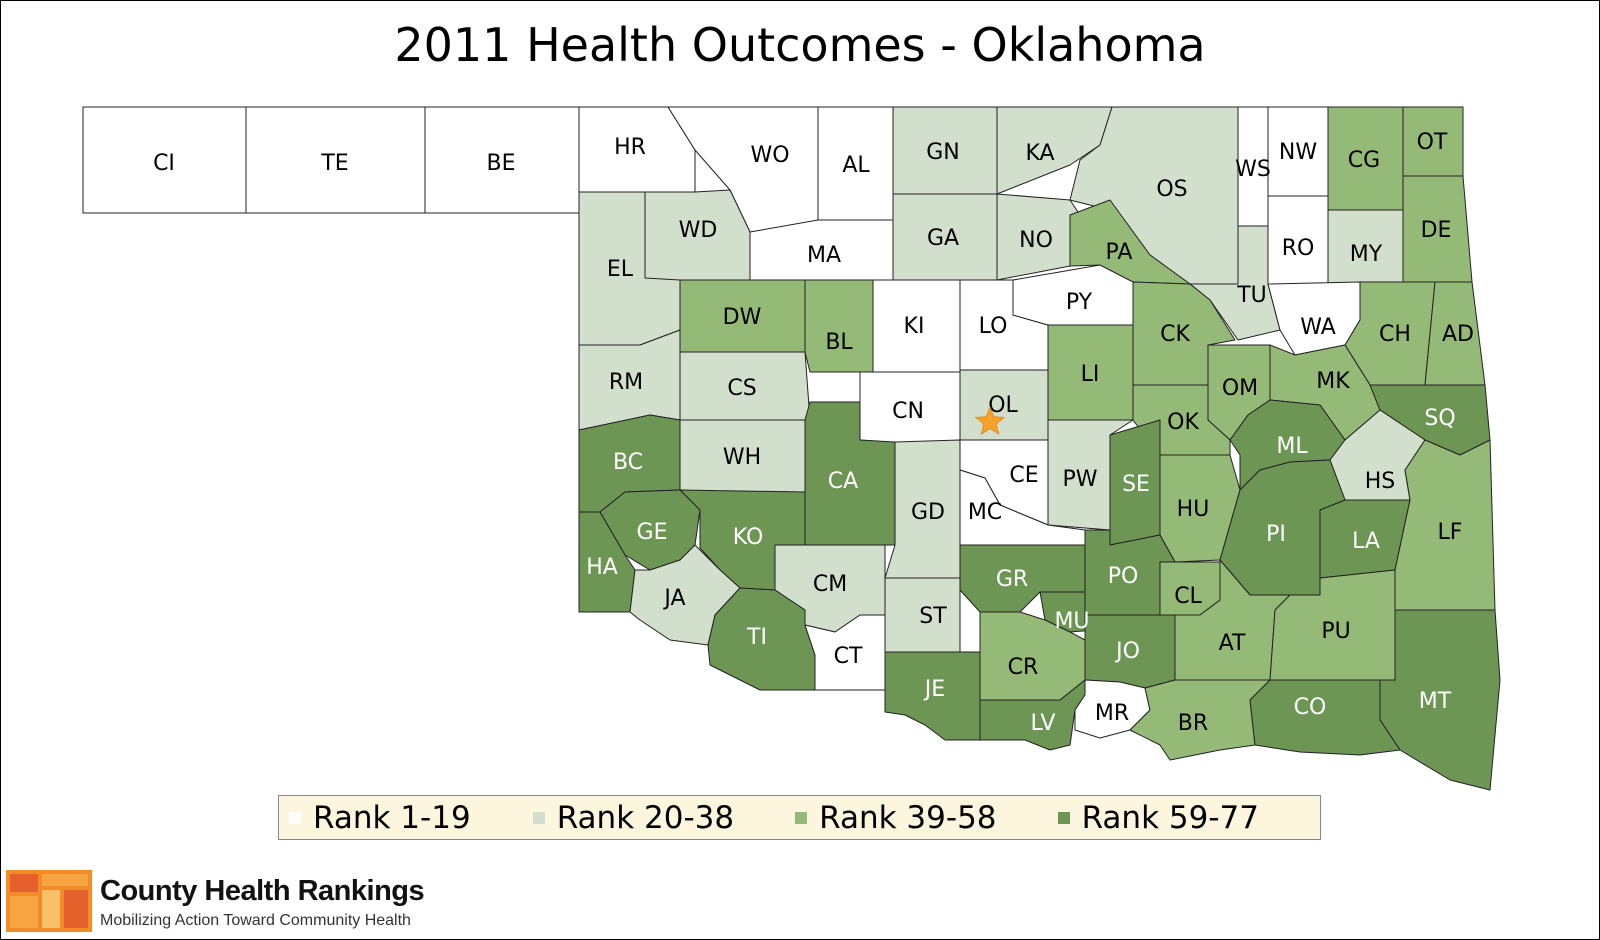 The width and height of the screenshot is (1600, 940). What do you see at coordinates (652, 532) in the screenshot?
I see `county-label: GE` at bounding box center [652, 532].